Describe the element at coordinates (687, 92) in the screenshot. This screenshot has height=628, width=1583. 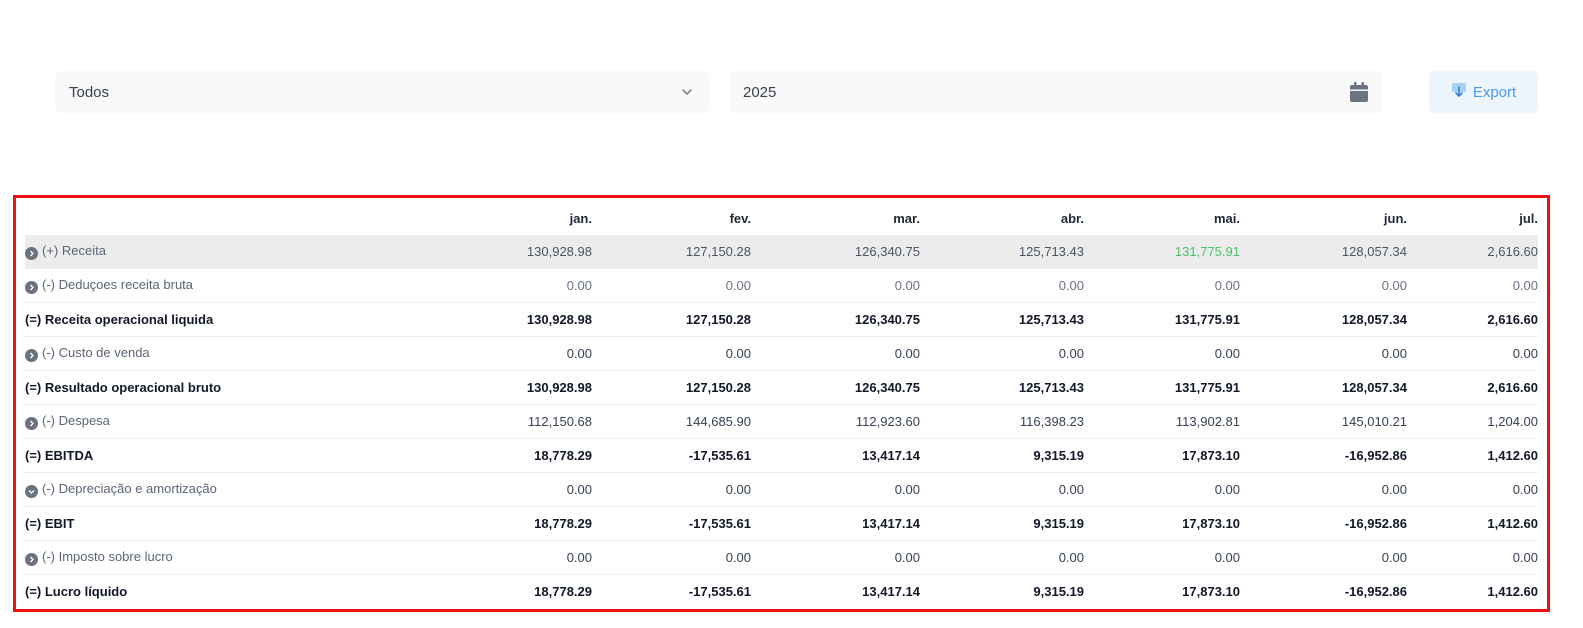
I see `chevron-down-icon` at that location.